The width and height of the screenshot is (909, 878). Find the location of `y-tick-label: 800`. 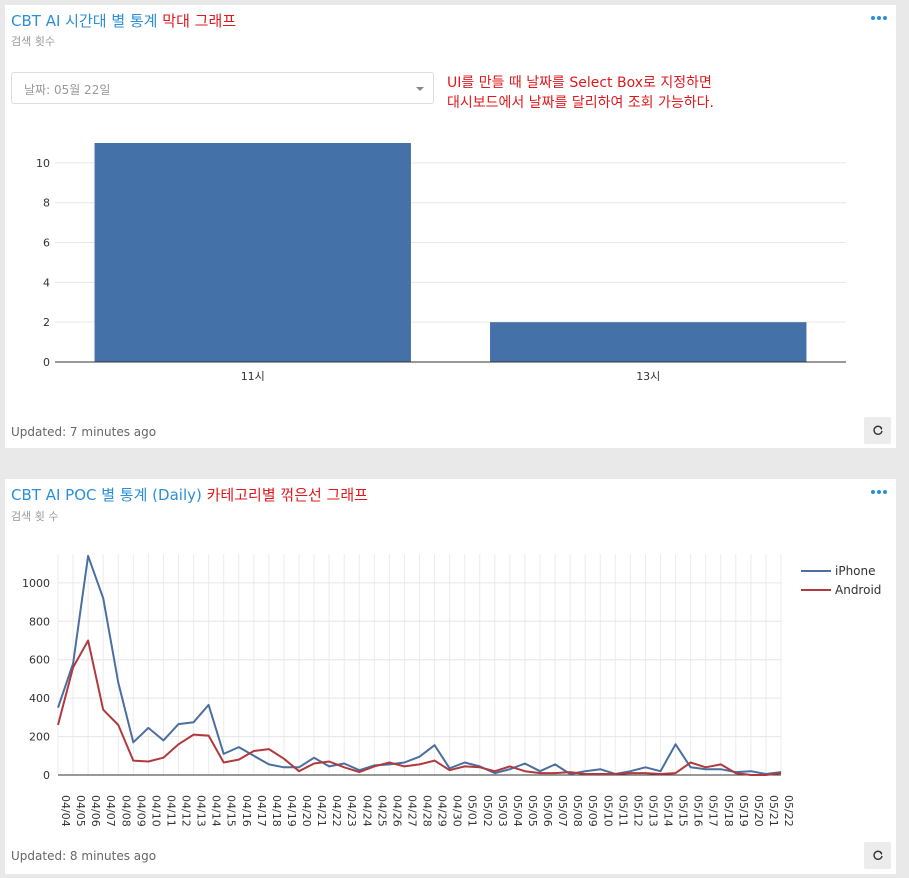

y-tick-label: 800 is located at coordinates (39, 621).